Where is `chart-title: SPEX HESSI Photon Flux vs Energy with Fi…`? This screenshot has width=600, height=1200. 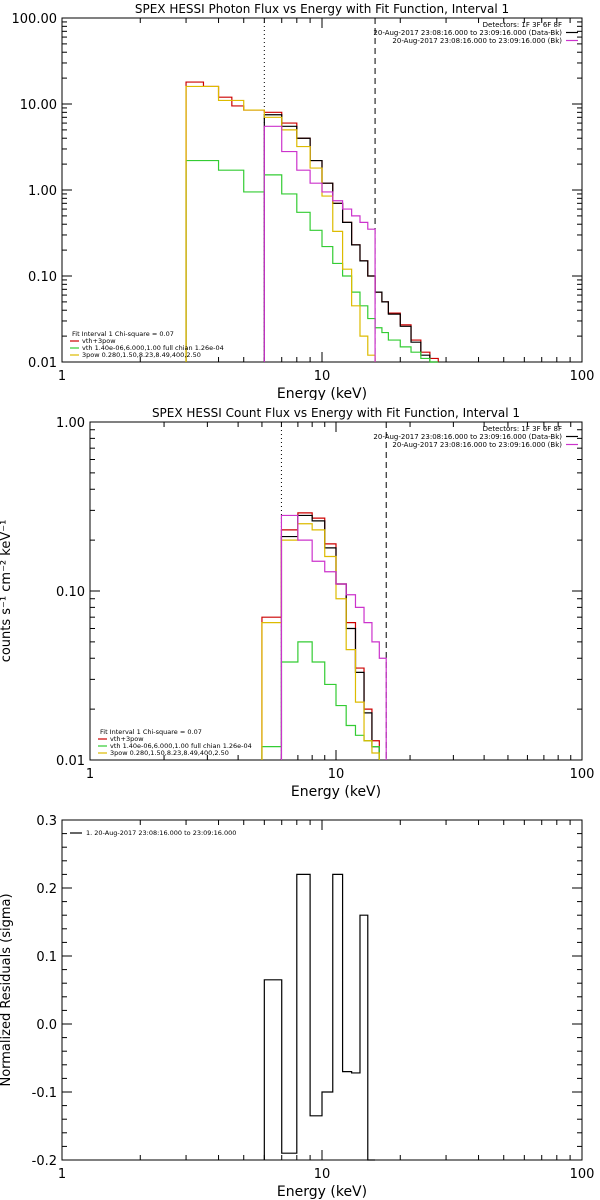
chart-title: SPEX HESSI Photon Flux vs Energy with Fi… is located at coordinates (322, 9).